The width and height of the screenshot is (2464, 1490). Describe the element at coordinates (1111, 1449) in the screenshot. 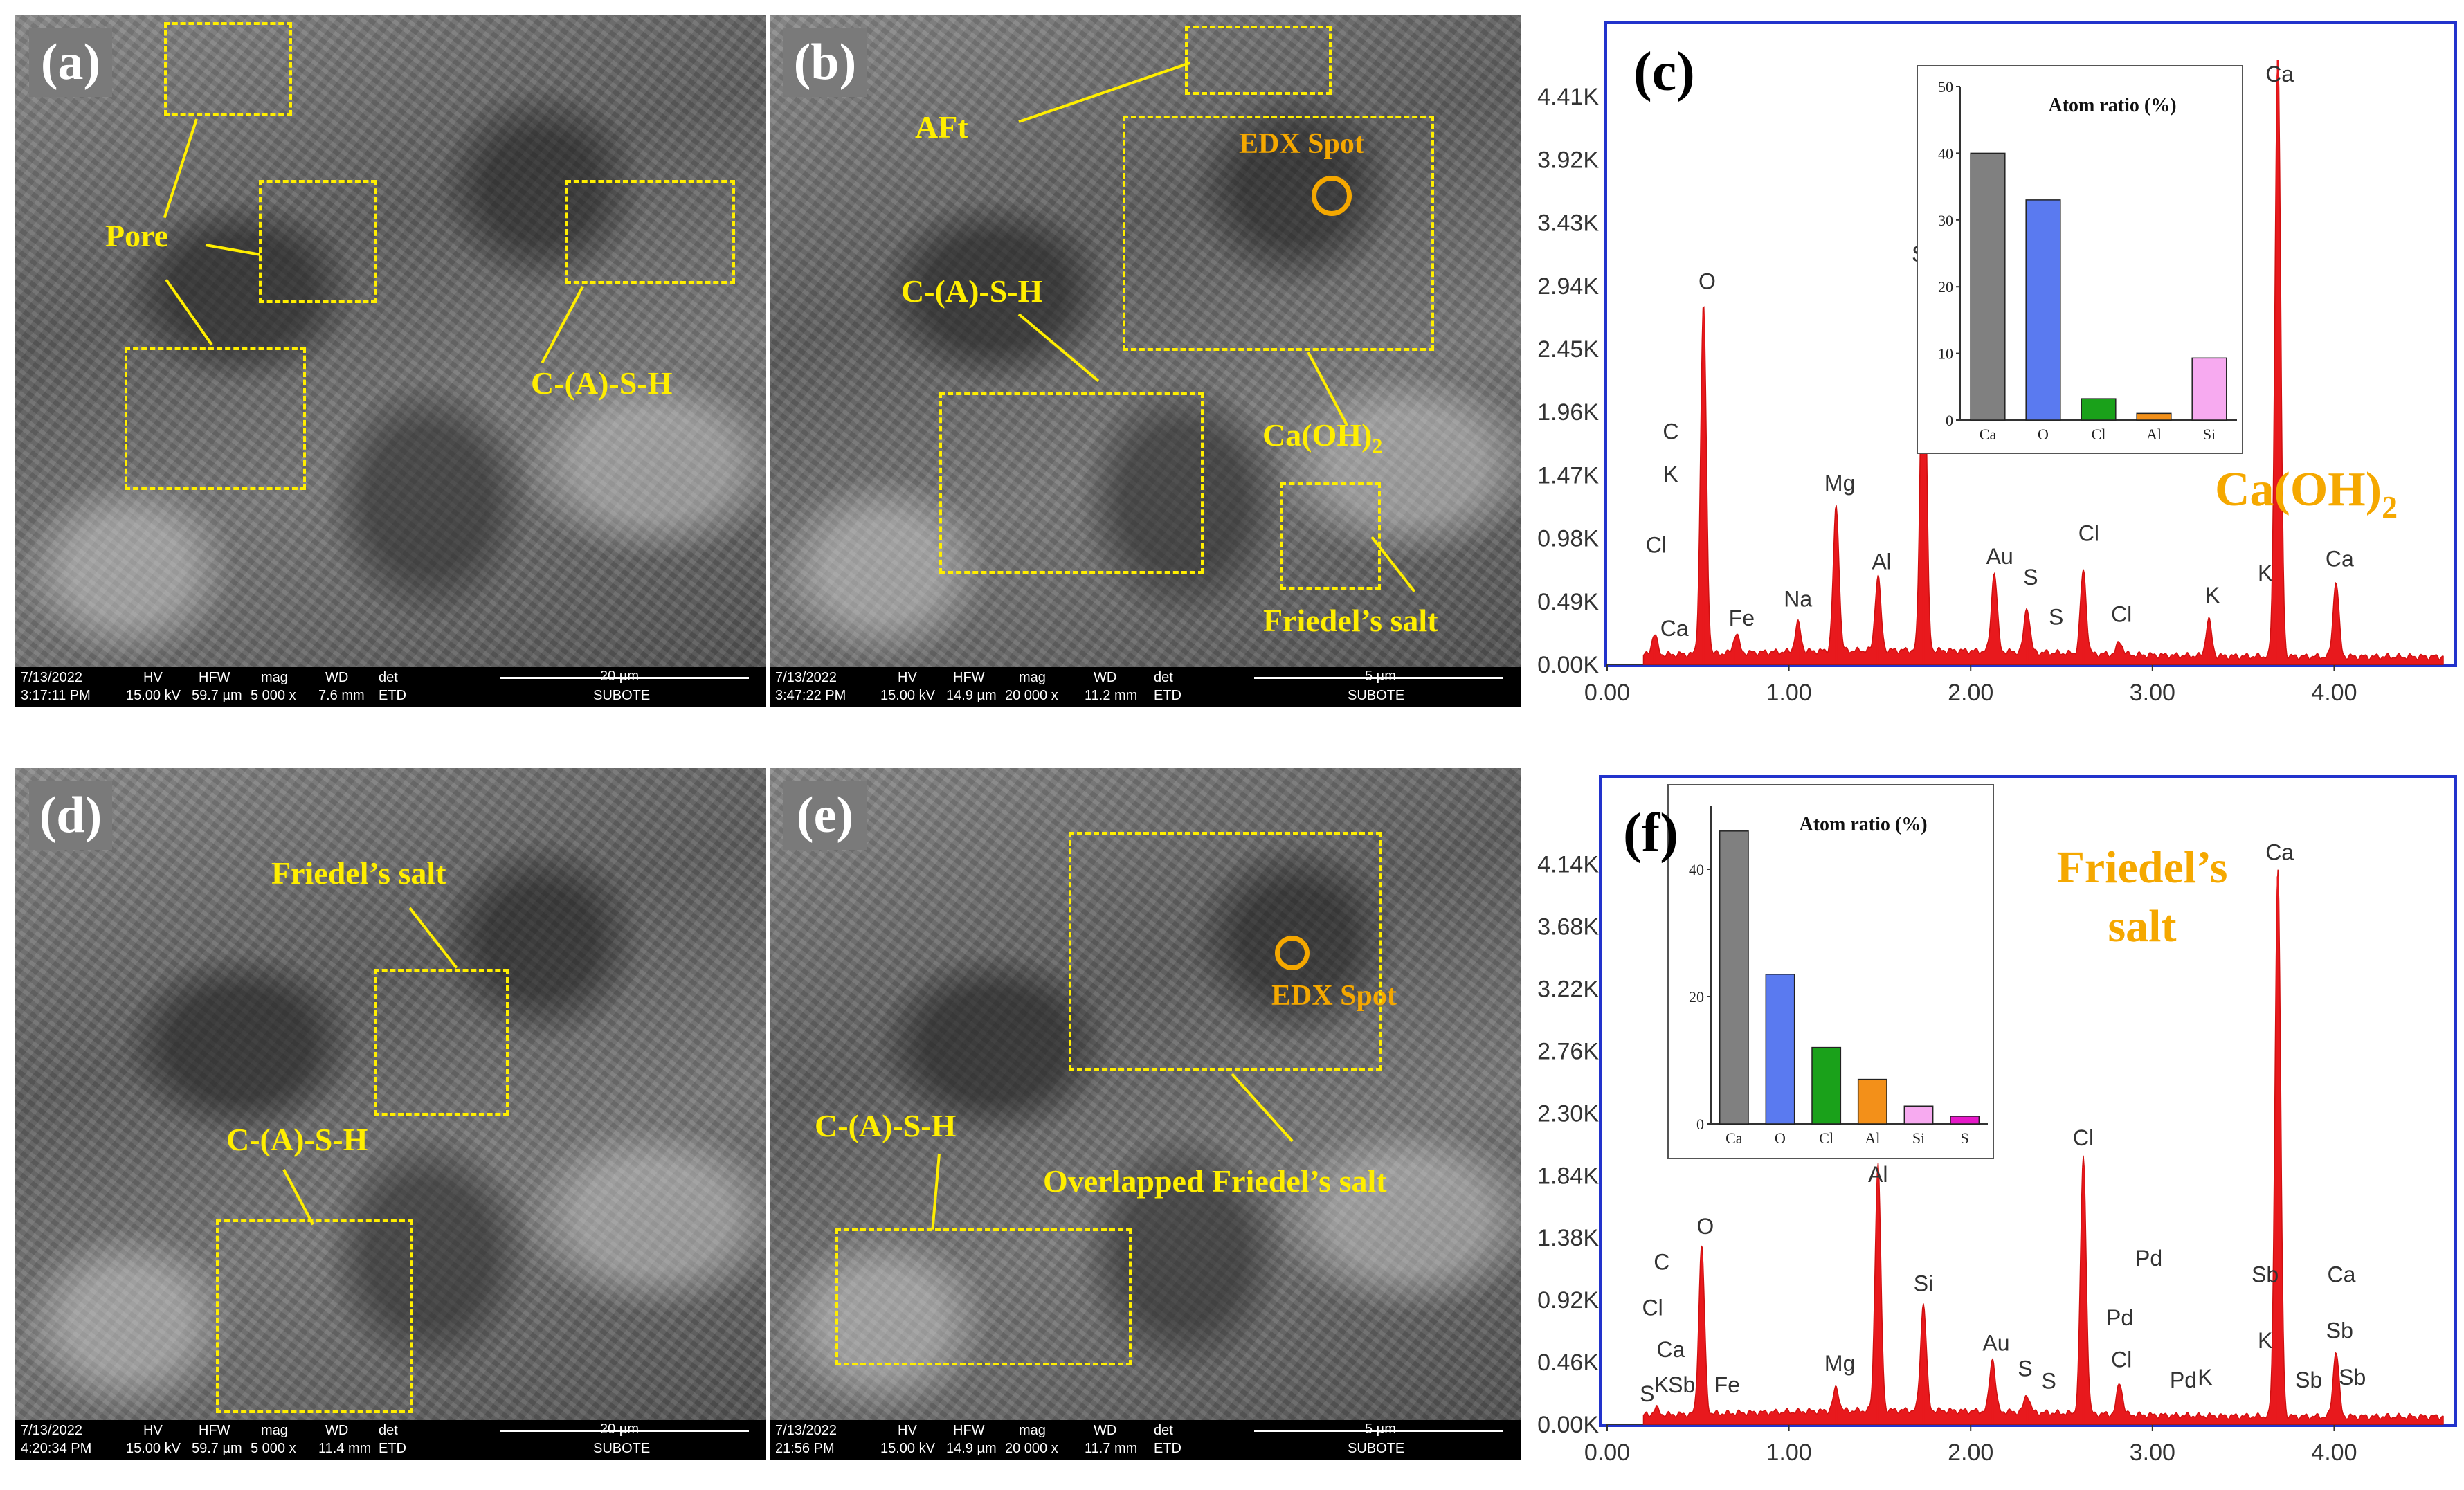

I see `info-wd: 11.7 mm` at that location.